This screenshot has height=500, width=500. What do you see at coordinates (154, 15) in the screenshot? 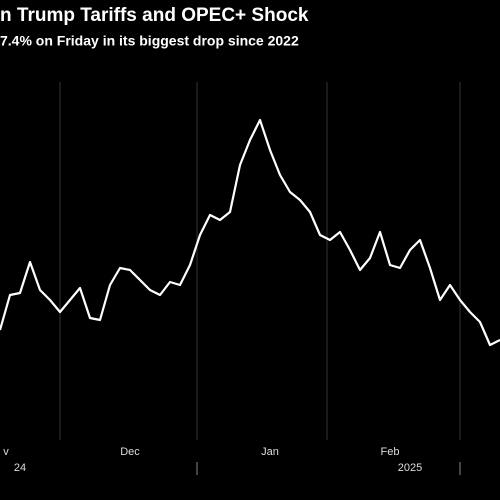
I see `chart-title: n Trump Tariffs and OPEC+ Shock` at bounding box center [154, 15].